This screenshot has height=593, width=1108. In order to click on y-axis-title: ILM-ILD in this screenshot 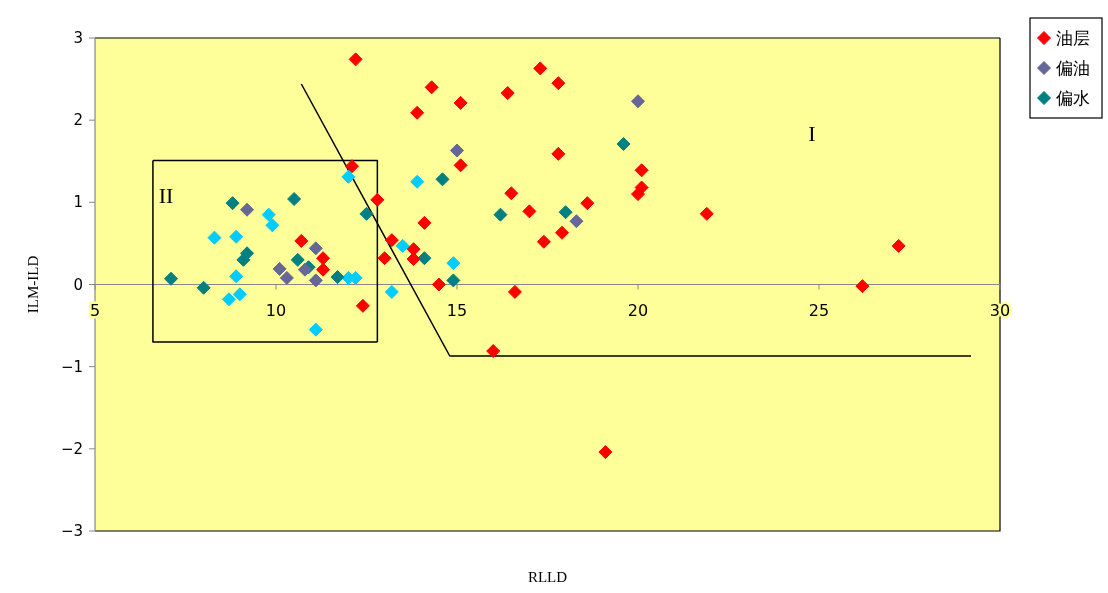, I will do `click(33, 284)`.